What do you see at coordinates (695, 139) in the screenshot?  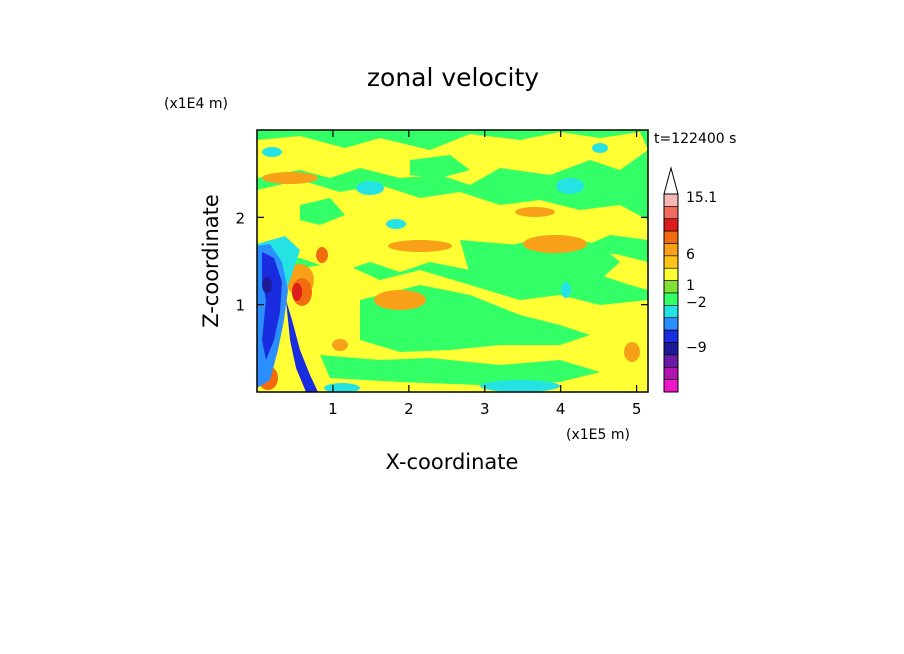 I see `time-label: t=122400 s` at bounding box center [695, 139].